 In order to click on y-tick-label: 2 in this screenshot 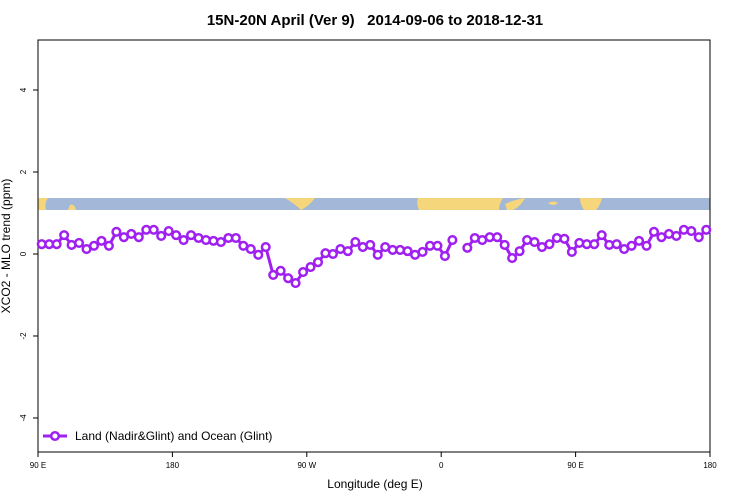, I will do `click(23, 171)`.